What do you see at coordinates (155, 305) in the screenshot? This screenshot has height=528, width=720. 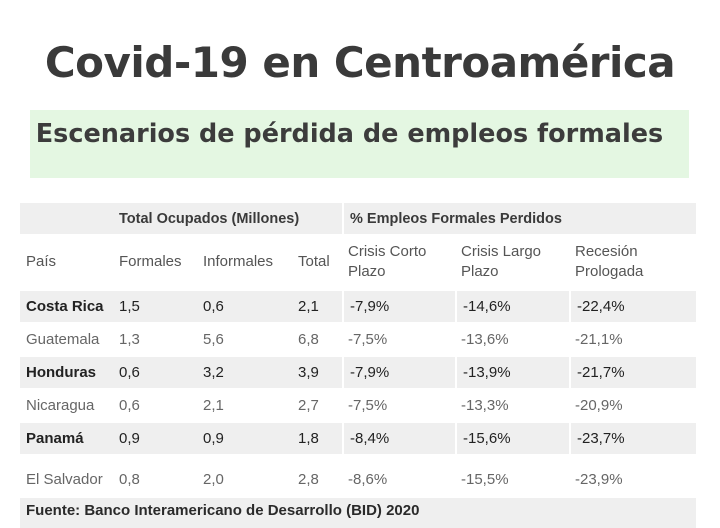 I see `table-cell: 1,5` at bounding box center [155, 305].